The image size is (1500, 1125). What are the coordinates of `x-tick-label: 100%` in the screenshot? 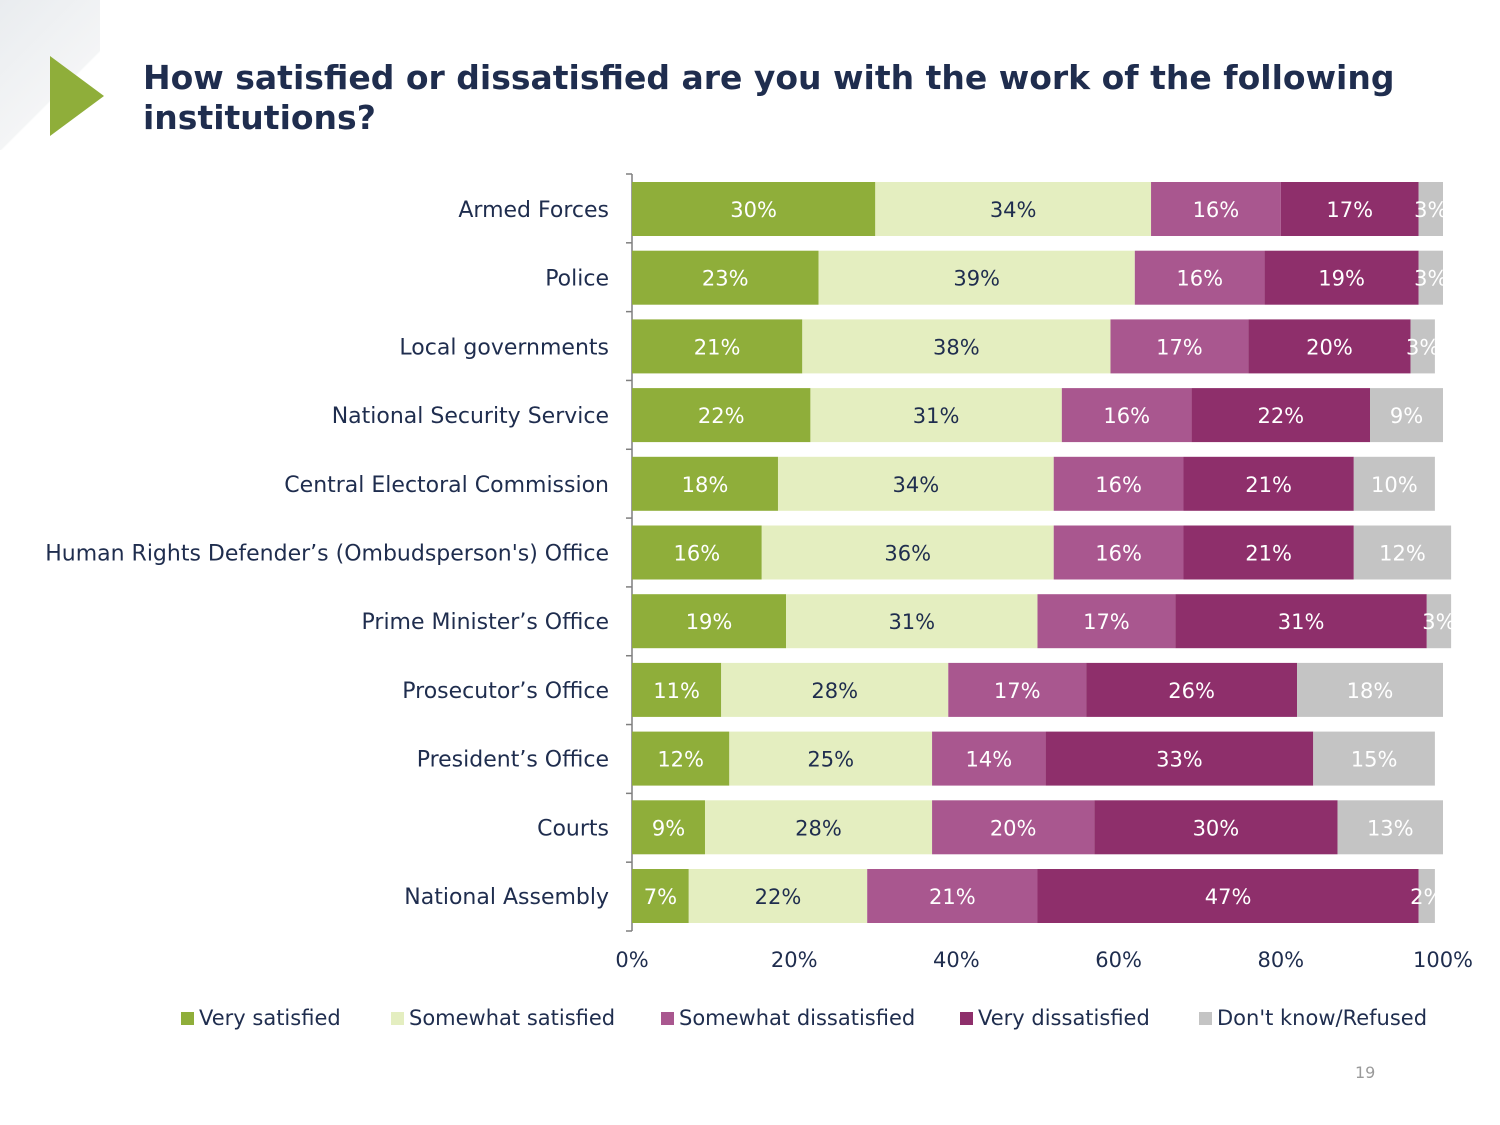 It's located at (1443, 960).